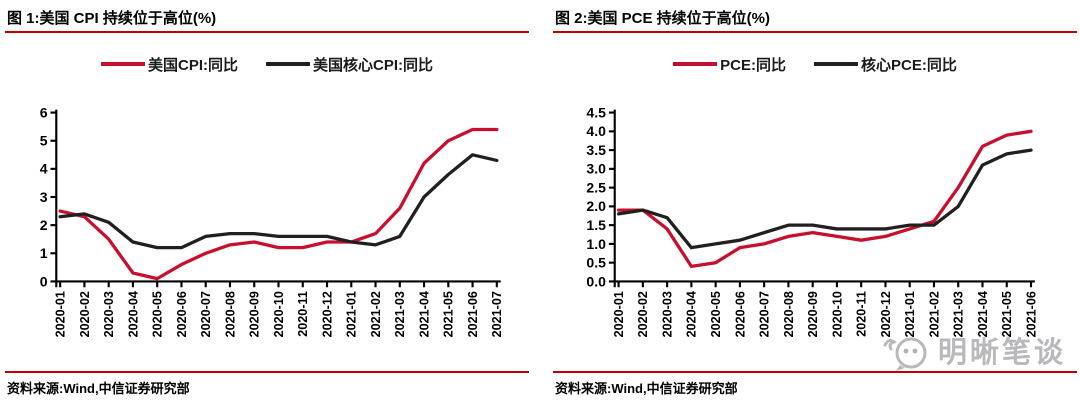 Image resolution: width=1080 pixels, height=409 pixels. I want to click on y-tick-label: 2.0, so click(596, 206).